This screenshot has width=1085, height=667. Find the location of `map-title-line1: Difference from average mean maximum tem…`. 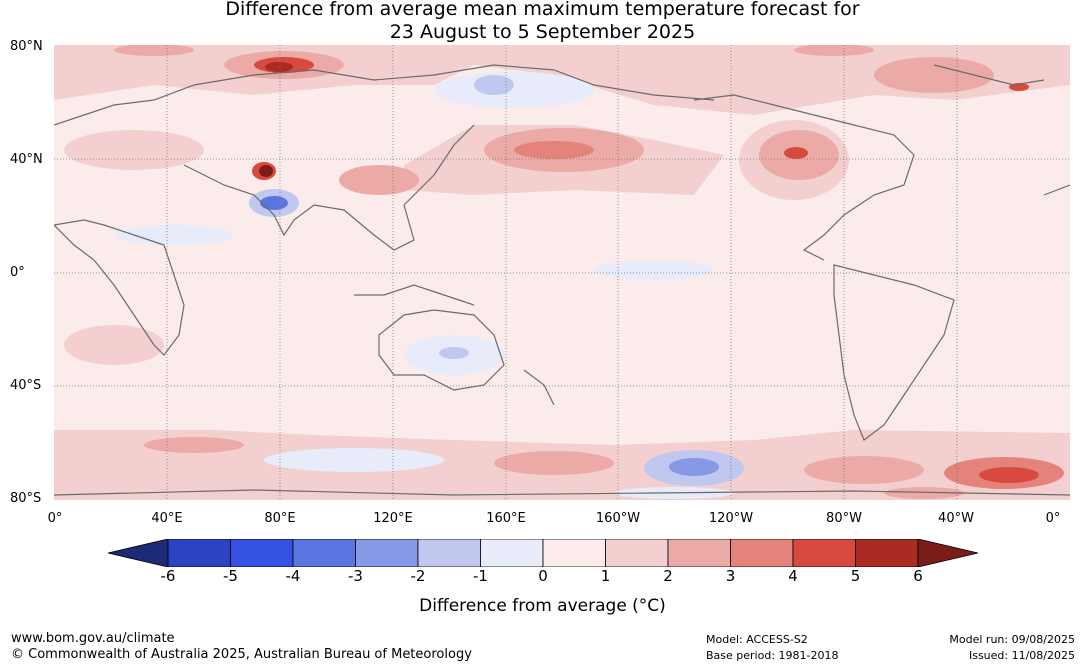

map-title-line1: Difference from average mean maximum tem… is located at coordinates (542, 10).